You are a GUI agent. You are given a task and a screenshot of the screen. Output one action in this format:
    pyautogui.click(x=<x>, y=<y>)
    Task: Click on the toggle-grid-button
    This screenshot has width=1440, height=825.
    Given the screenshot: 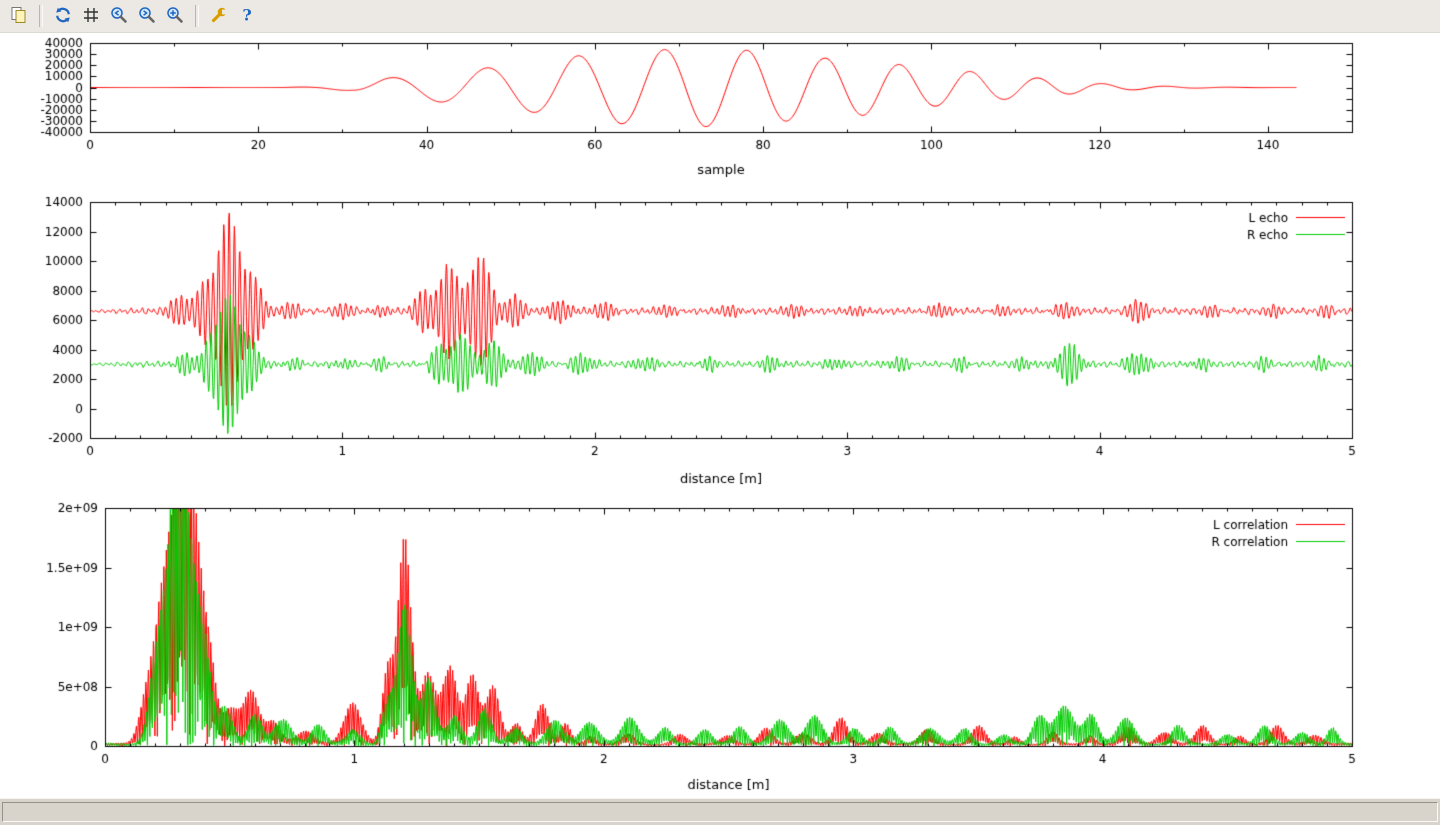 What is the action you would take?
    pyautogui.click(x=91, y=16)
    